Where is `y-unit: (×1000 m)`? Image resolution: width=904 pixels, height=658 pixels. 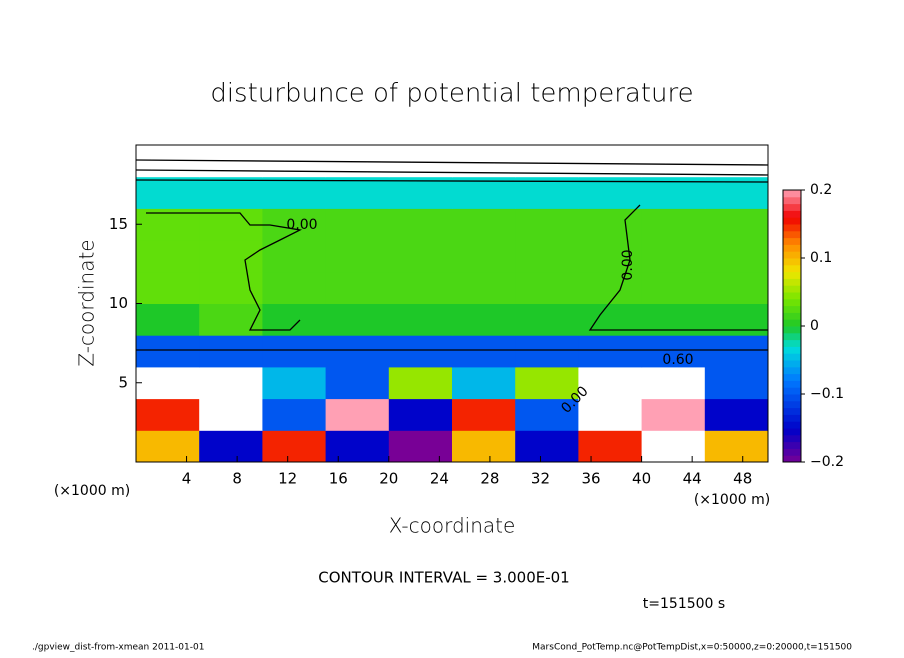
y-unit: (×1000 m) is located at coordinates (92, 491).